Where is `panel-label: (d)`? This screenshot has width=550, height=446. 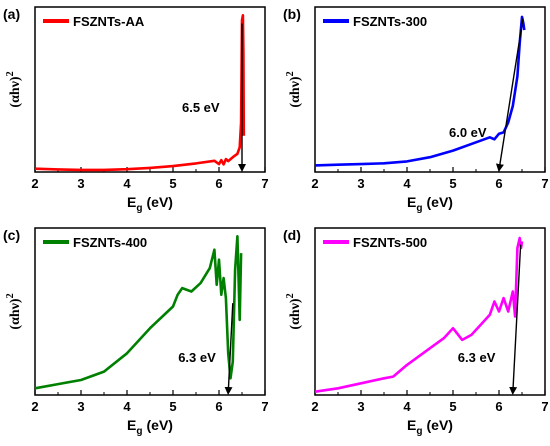
panel-label: (d) is located at coordinates (292, 235).